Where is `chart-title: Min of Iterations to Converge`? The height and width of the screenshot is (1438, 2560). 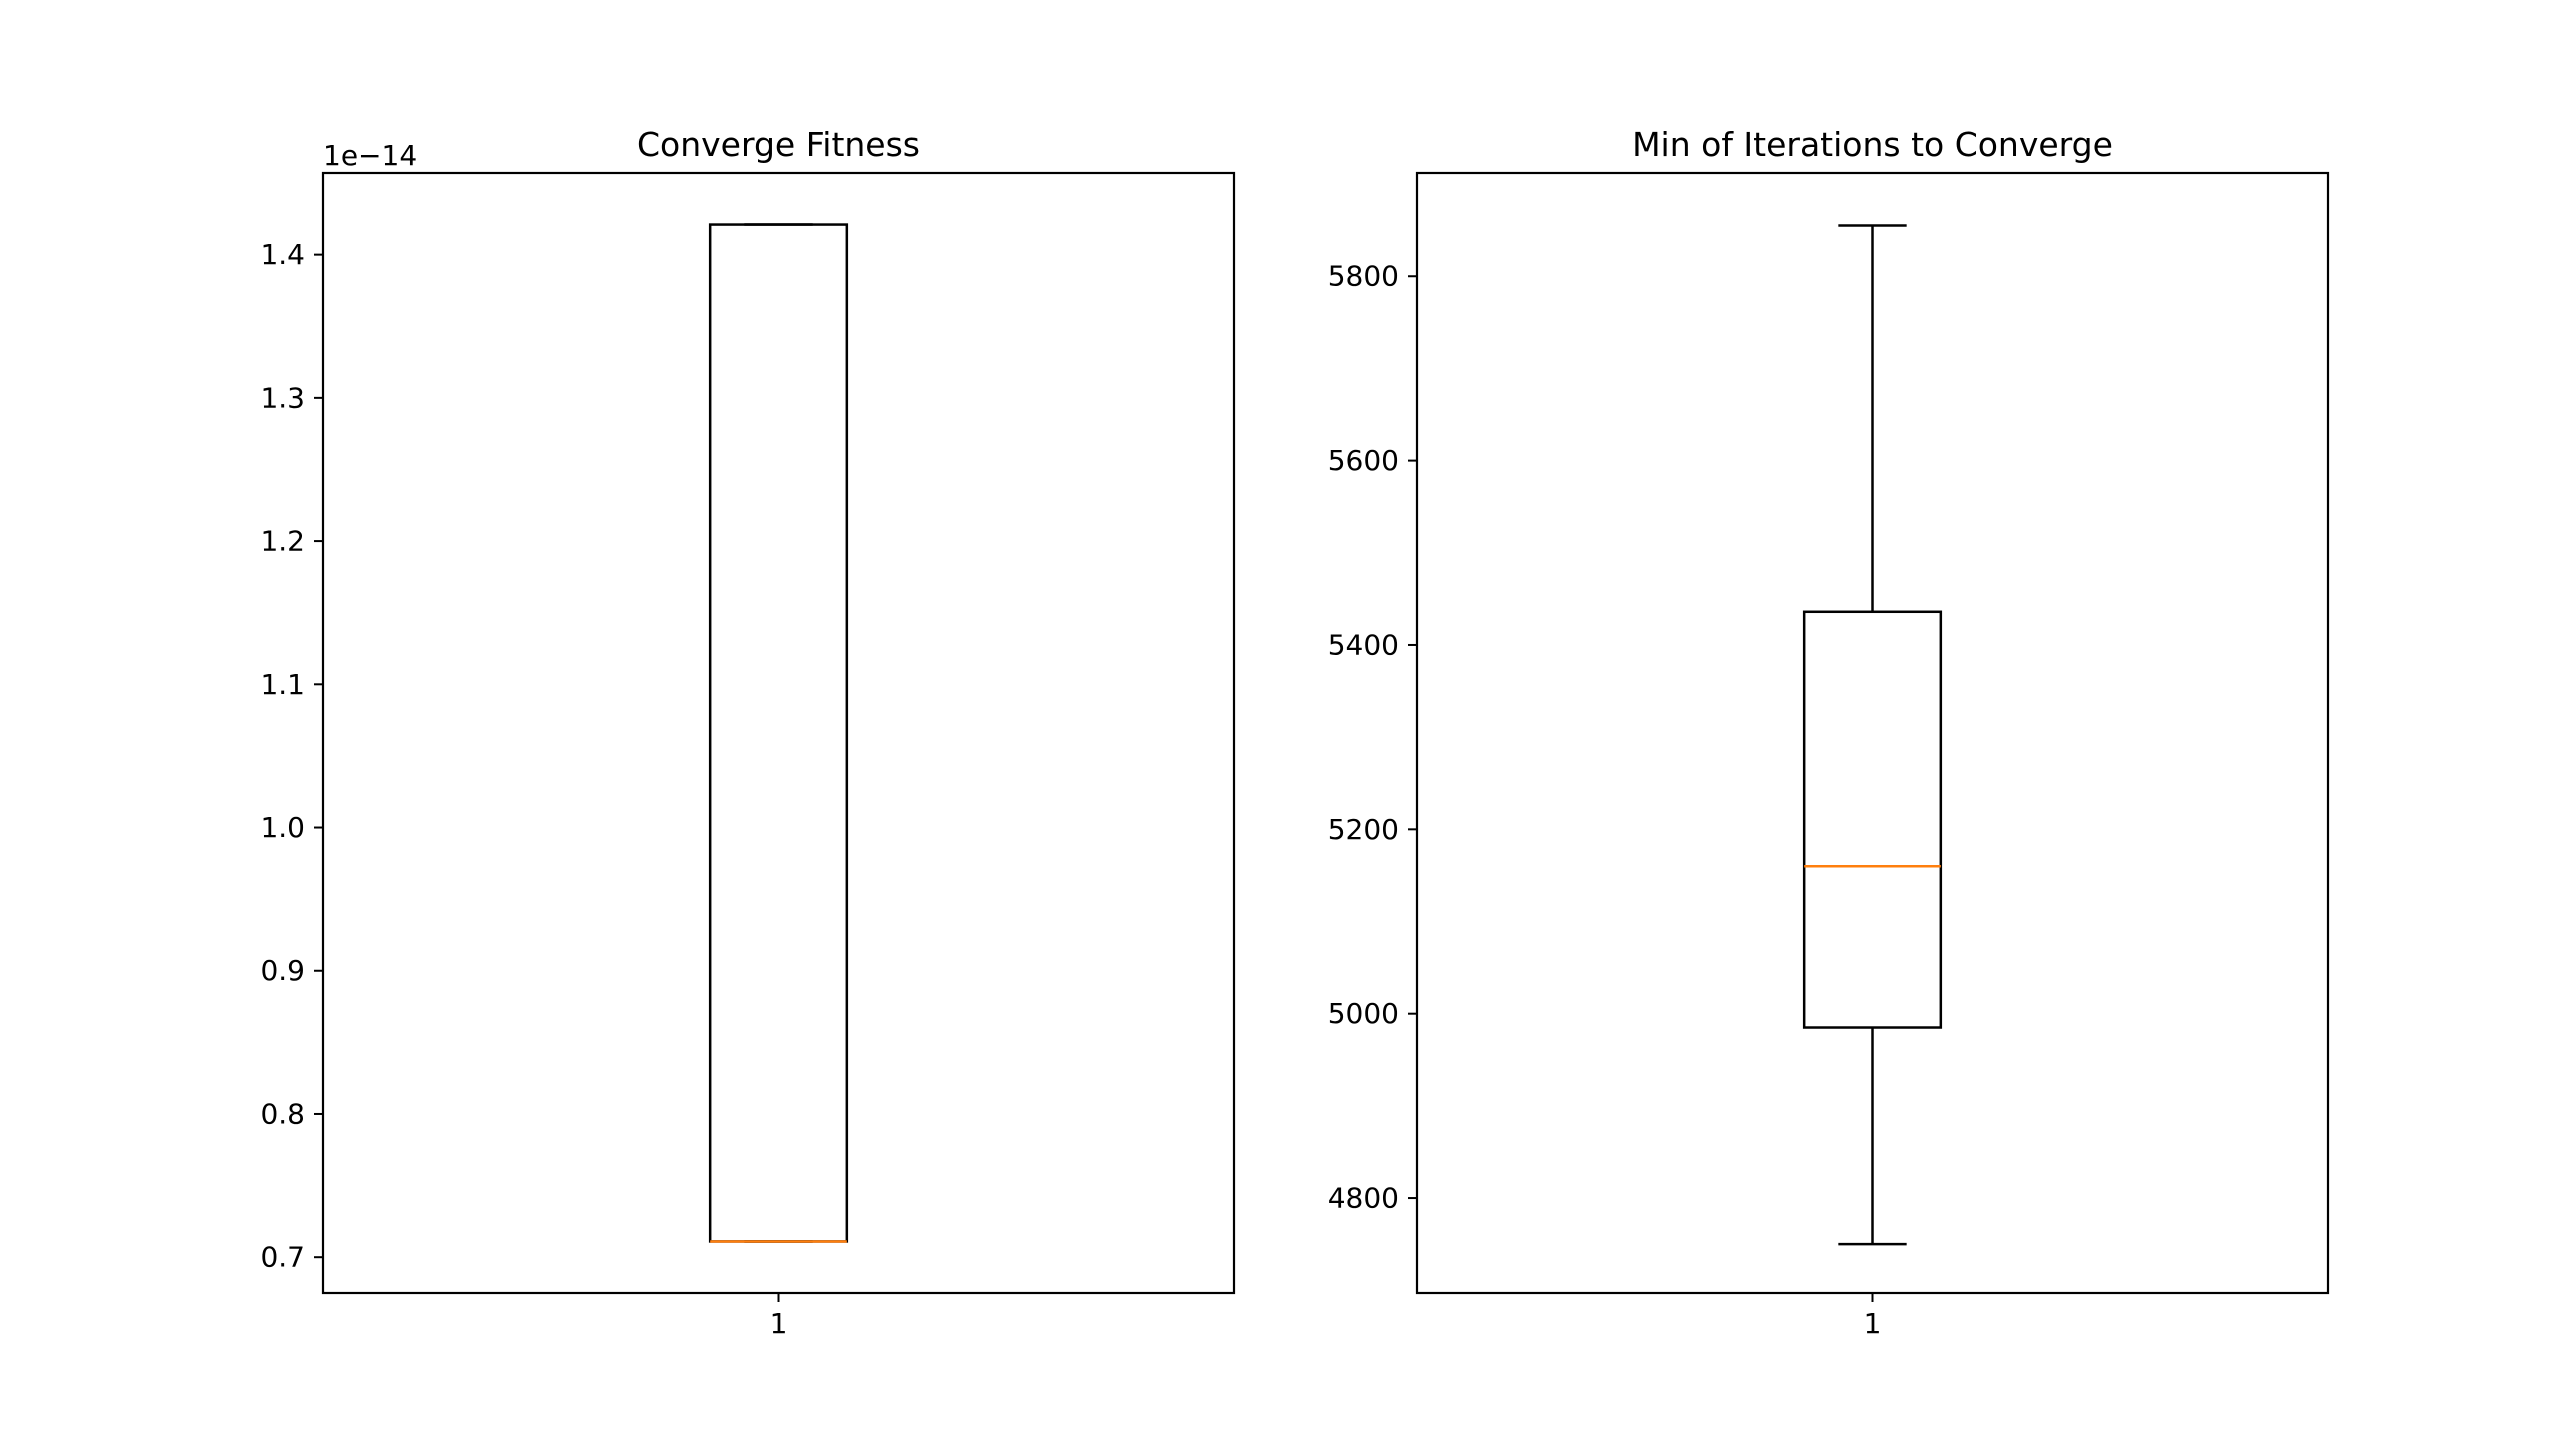 chart-title: Min of Iterations to Converge is located at coordinates (1872, 144).